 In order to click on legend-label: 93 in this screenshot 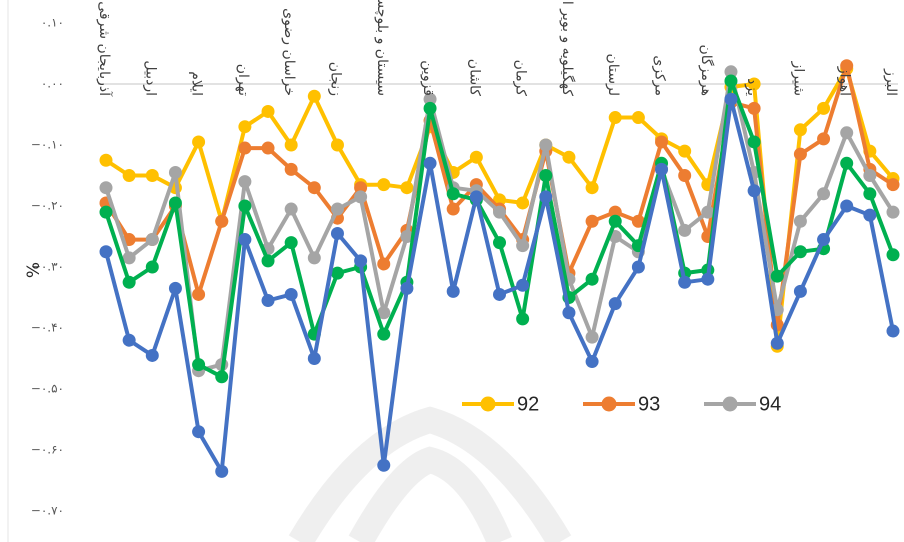, I will do `click(649, 404)`.